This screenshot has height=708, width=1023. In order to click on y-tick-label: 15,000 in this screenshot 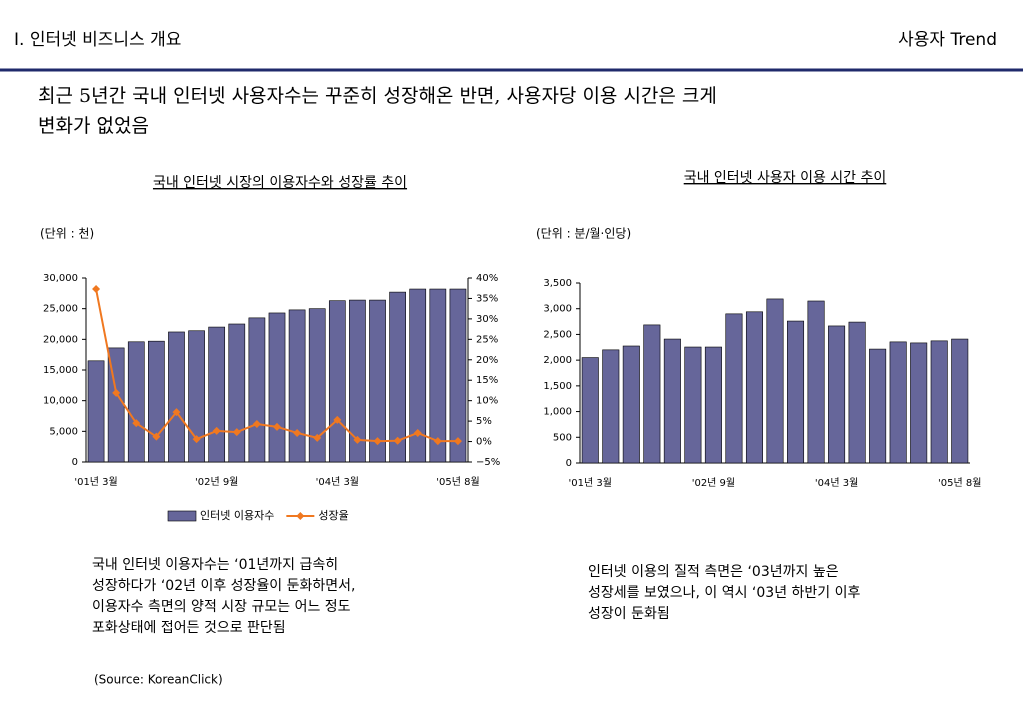, I will do `click(60, 370)`.